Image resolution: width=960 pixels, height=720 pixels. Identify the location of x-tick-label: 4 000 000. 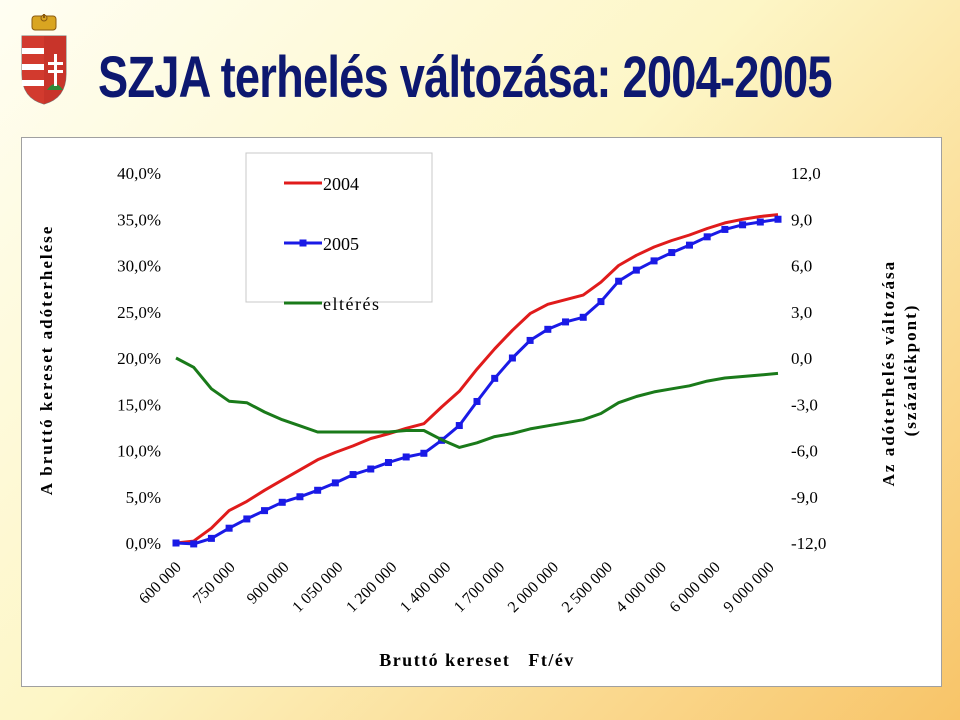
(641, 587).